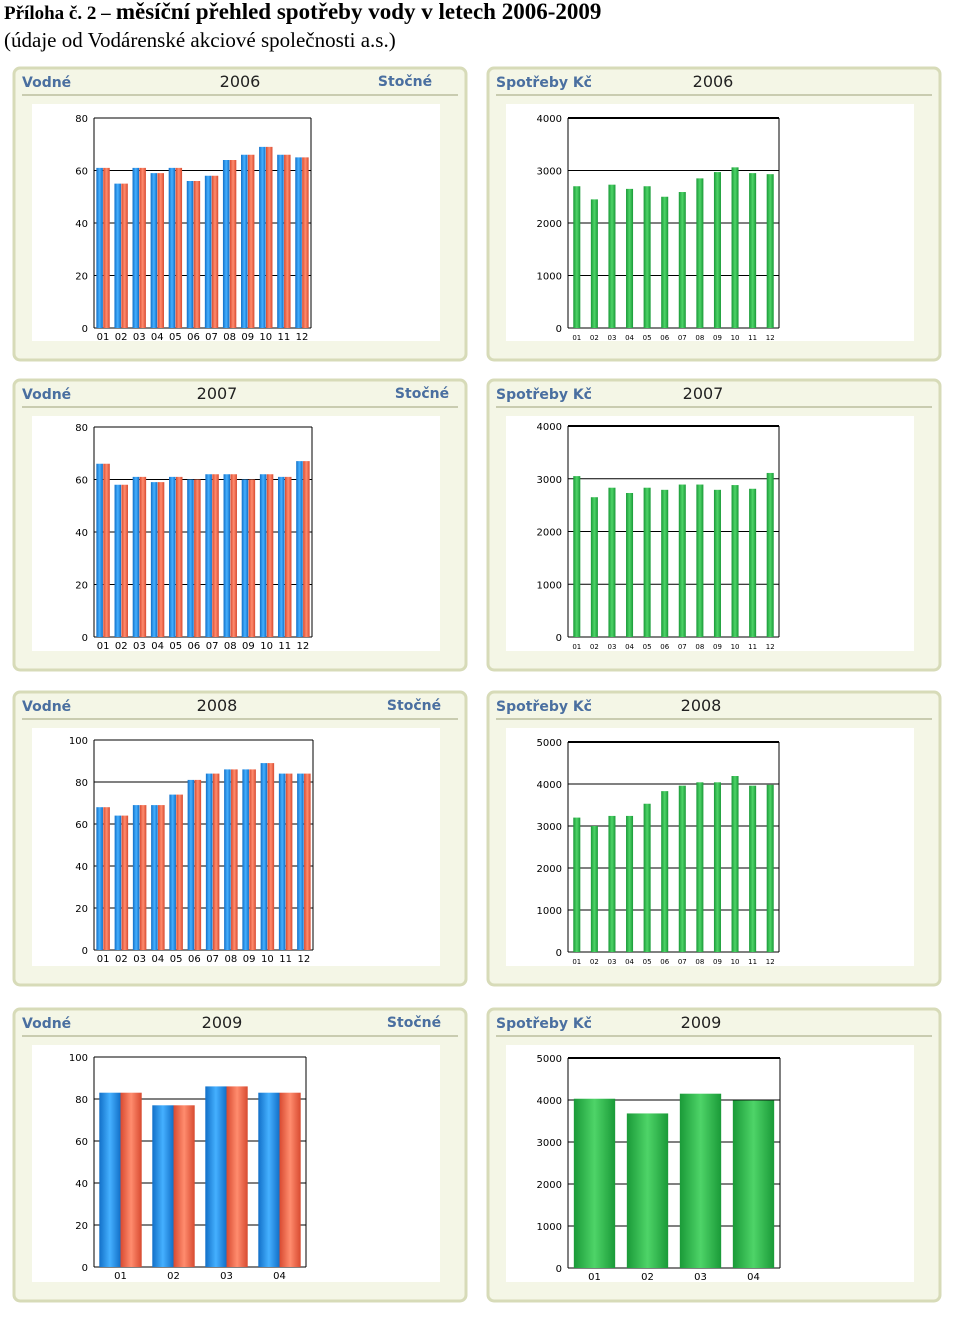  Describe the element at coordinates (770, 962) in the screenshot. I see `x-tick-label: 12` at that location.